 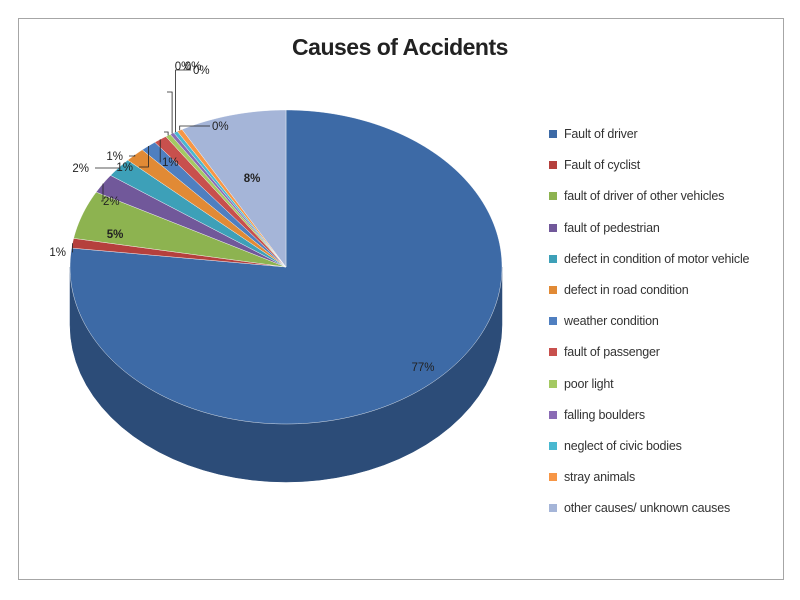 I want to click on legend-item-7: fault of passenger, so click(x=604, y=352).